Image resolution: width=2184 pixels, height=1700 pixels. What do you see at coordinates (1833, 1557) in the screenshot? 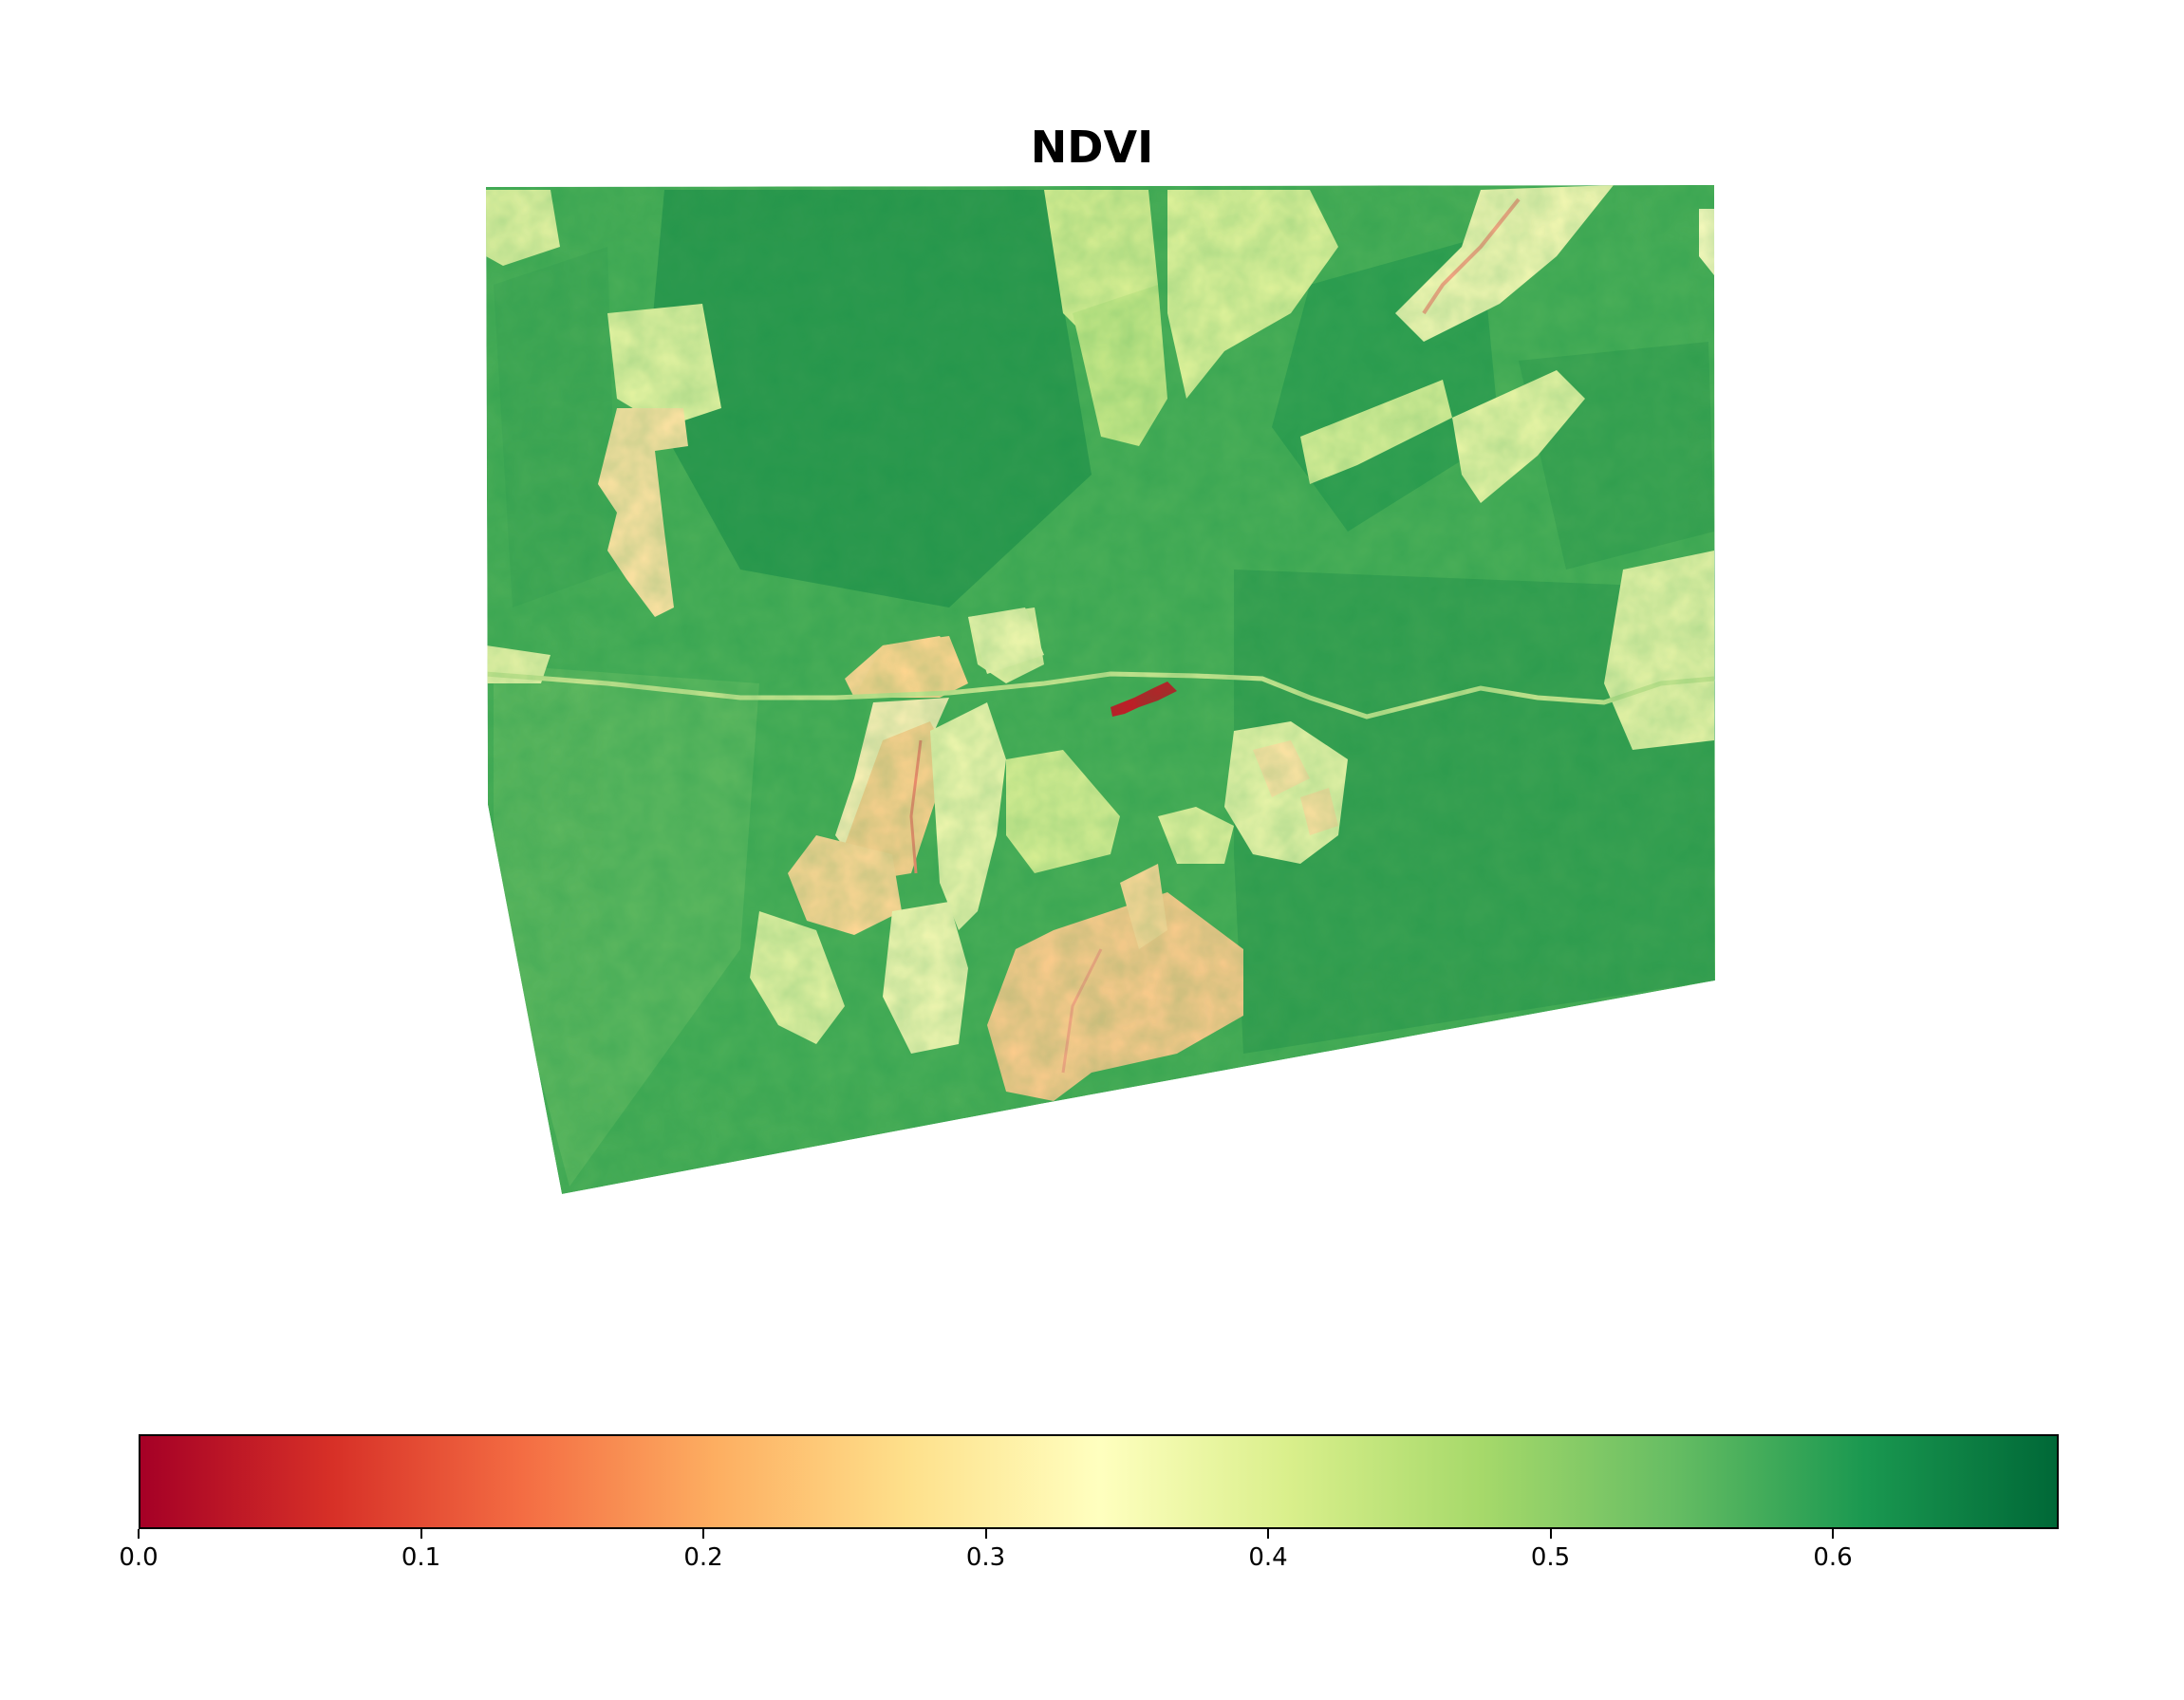
I see `colorbar-tick-label: 0.6` at bounding box center [1833, 1557].